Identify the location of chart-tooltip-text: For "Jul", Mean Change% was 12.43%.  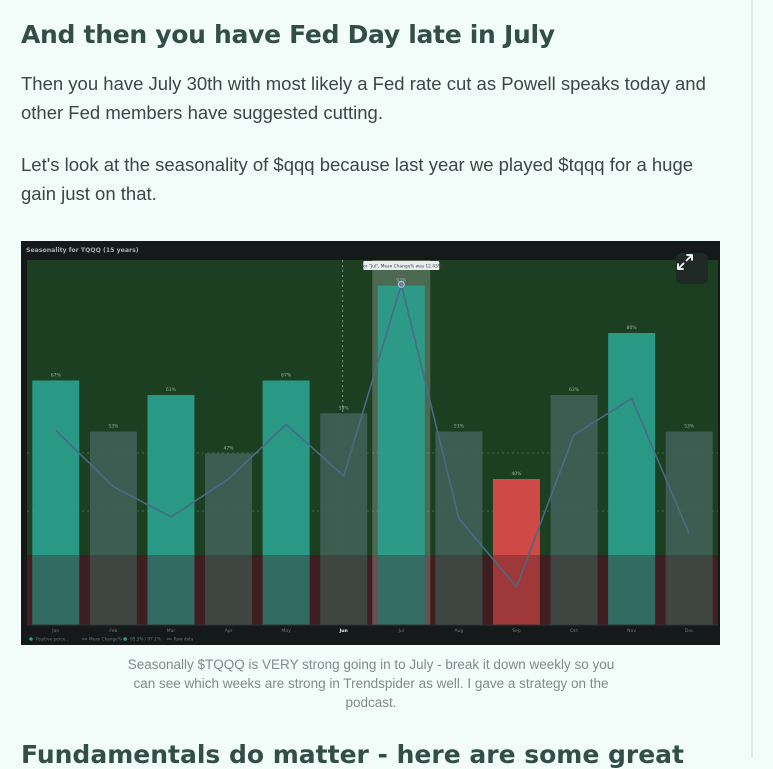
(401, 267).